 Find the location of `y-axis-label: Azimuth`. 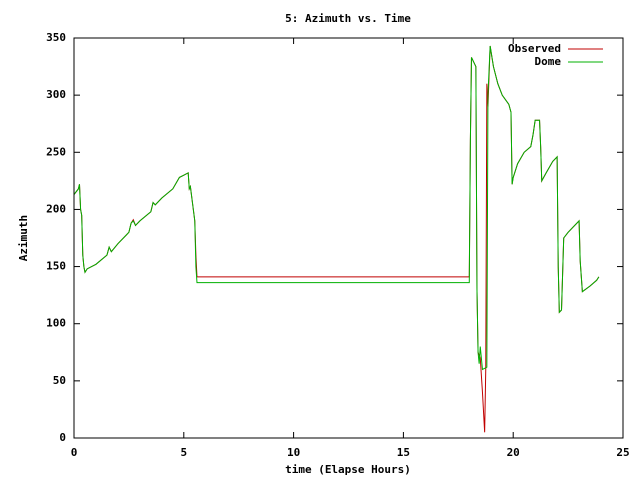

y-axis-label: Azimuth is located at coordinates (23, 238).